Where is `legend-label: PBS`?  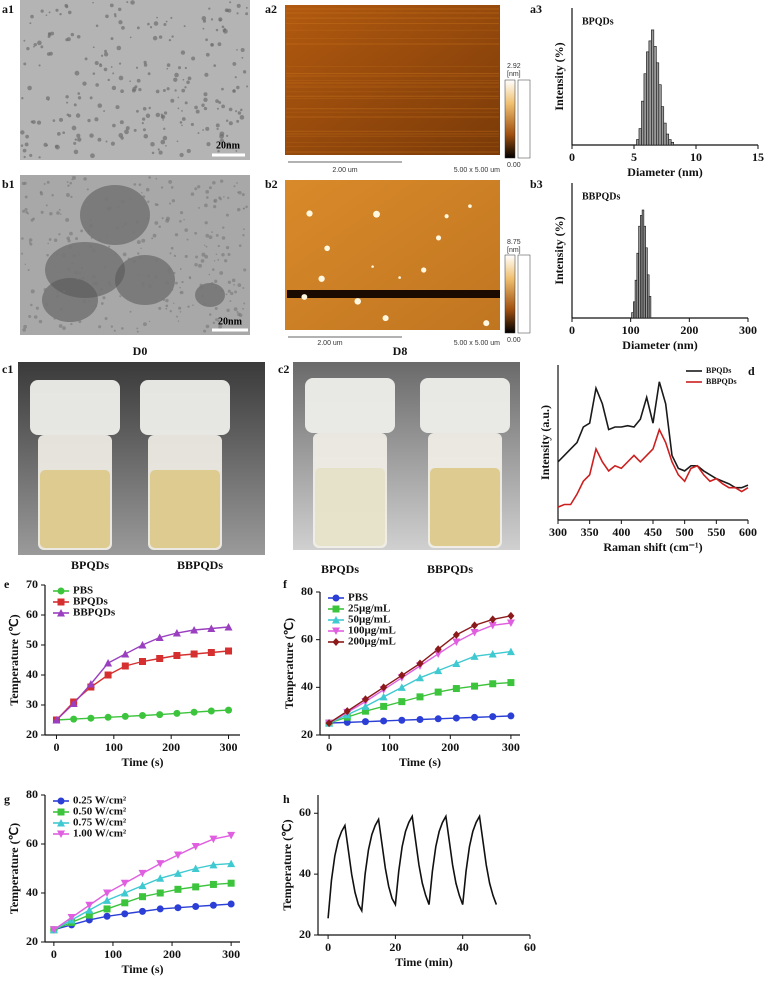 legend-label: PBS is located at coordinates (358, 598).